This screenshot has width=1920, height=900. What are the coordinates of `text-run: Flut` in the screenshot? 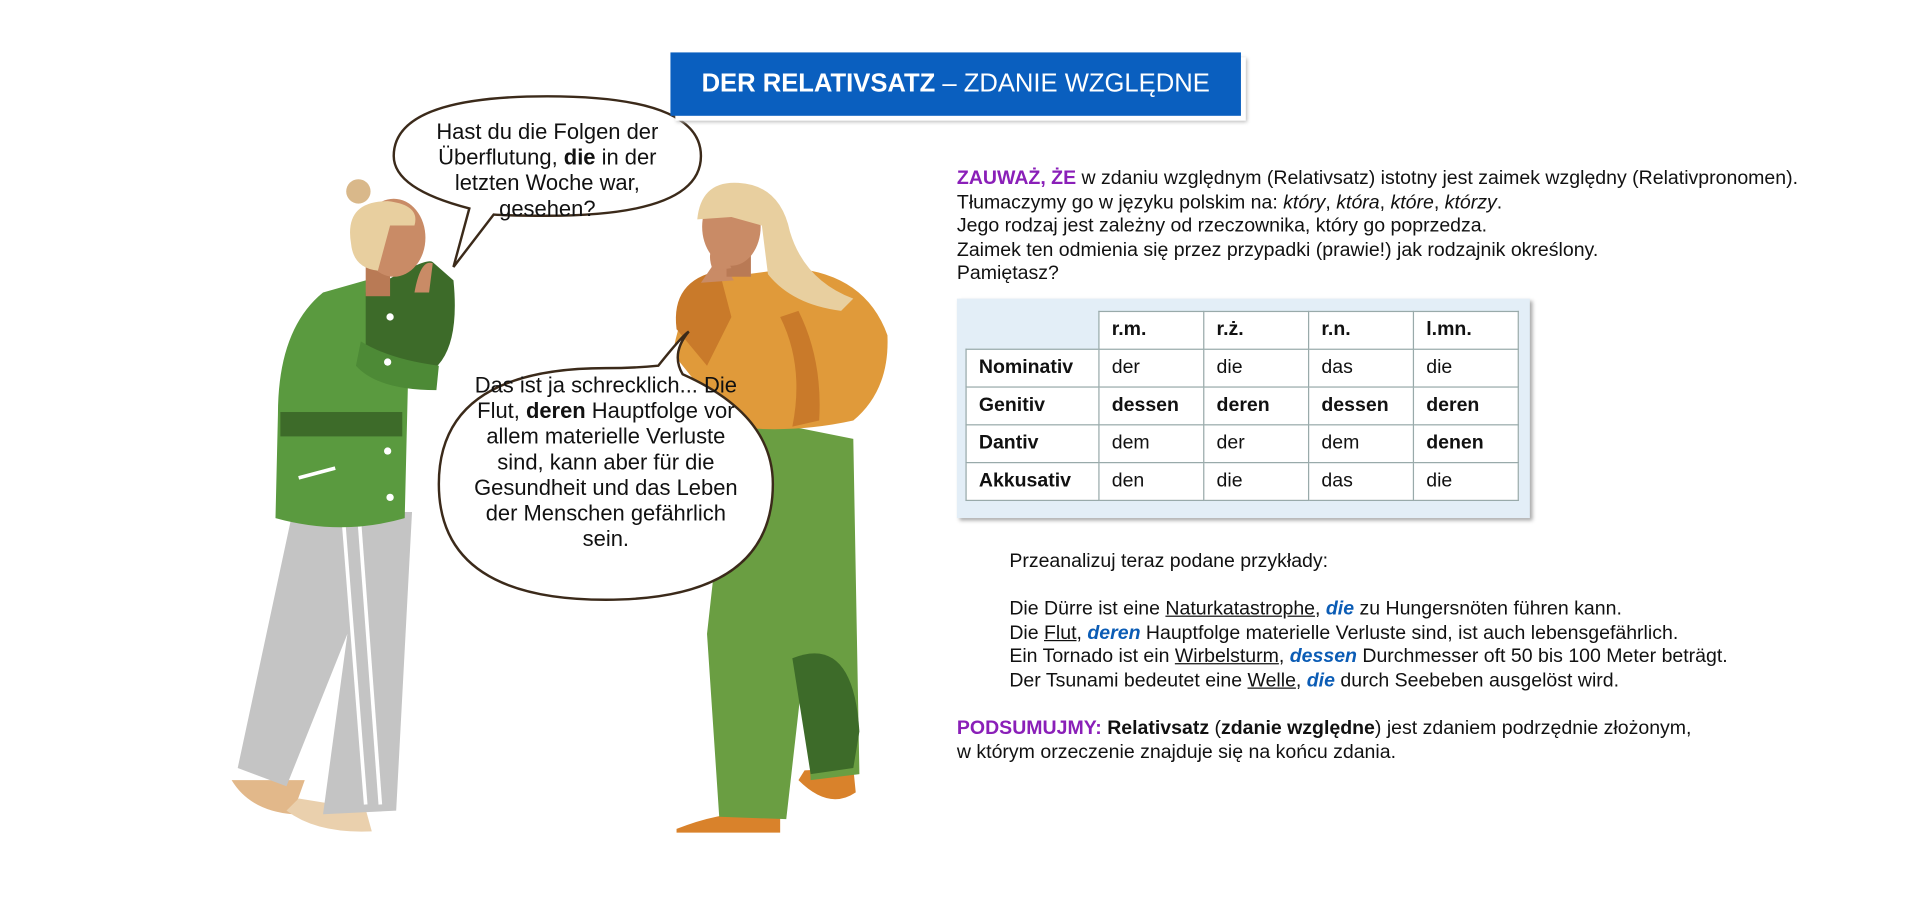 It's located at (1060, 633).